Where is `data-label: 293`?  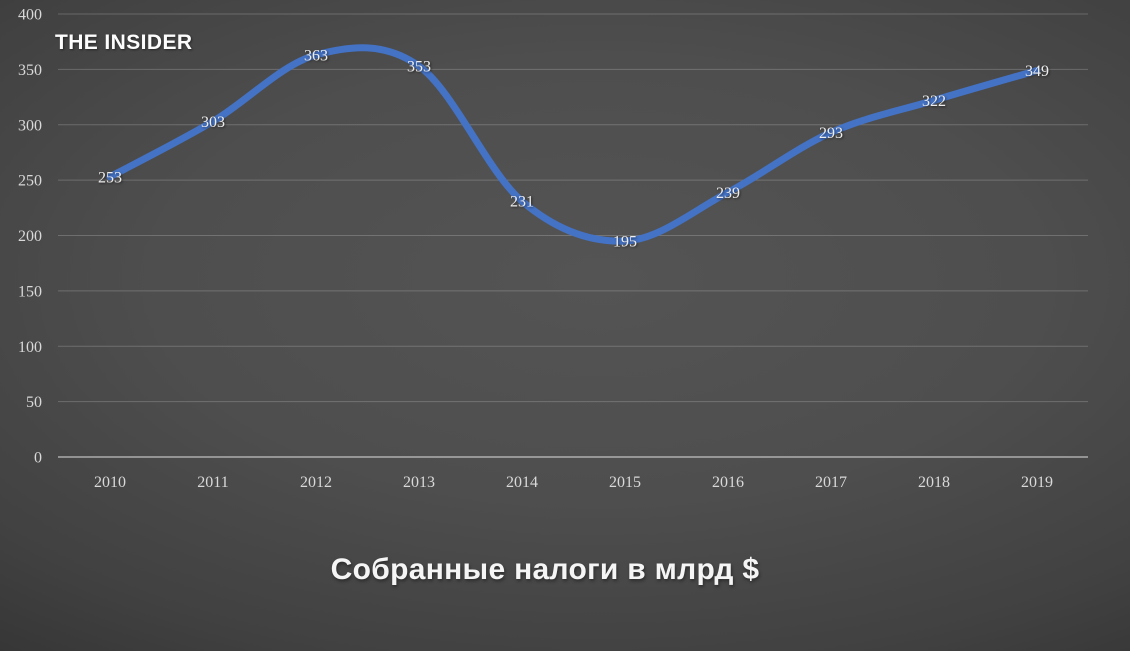
data-label: 293 is located at coordinates (831, 133).